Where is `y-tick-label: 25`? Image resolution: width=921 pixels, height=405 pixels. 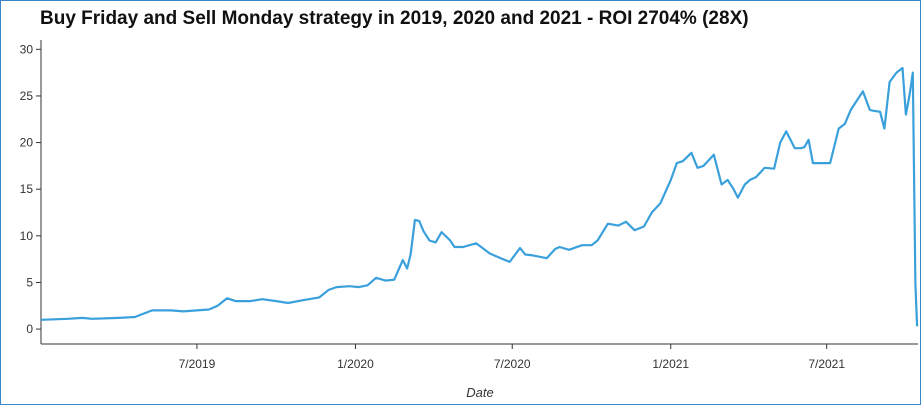 y-tick-label: 25 is located at coordinates (27, 96).